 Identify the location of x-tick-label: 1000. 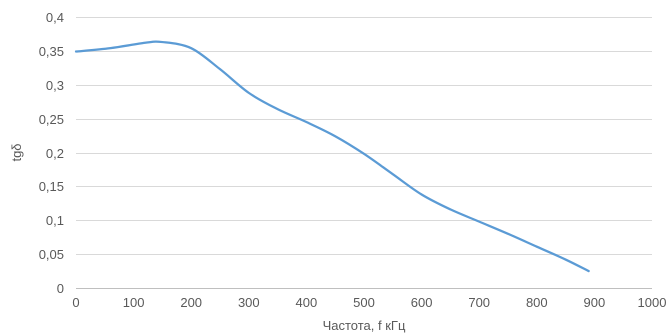
(652, 302).